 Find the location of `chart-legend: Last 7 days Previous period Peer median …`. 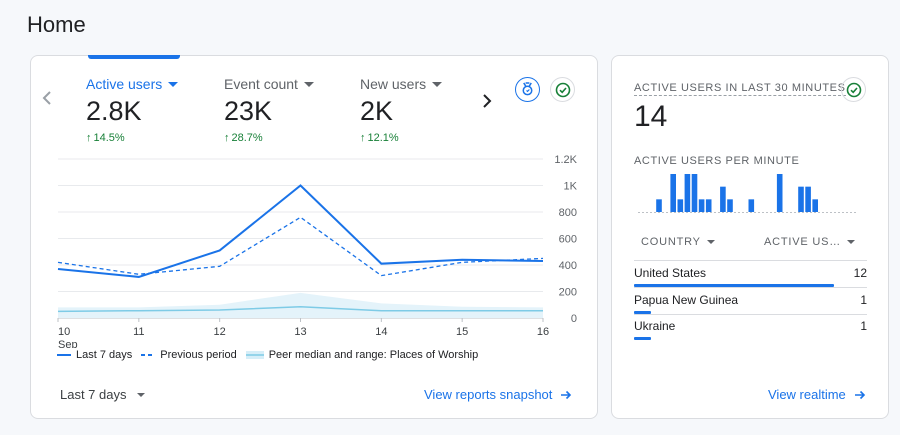

chart-legend: Last 7 days Previous period Peer median … is located at coordinates (267, 355).